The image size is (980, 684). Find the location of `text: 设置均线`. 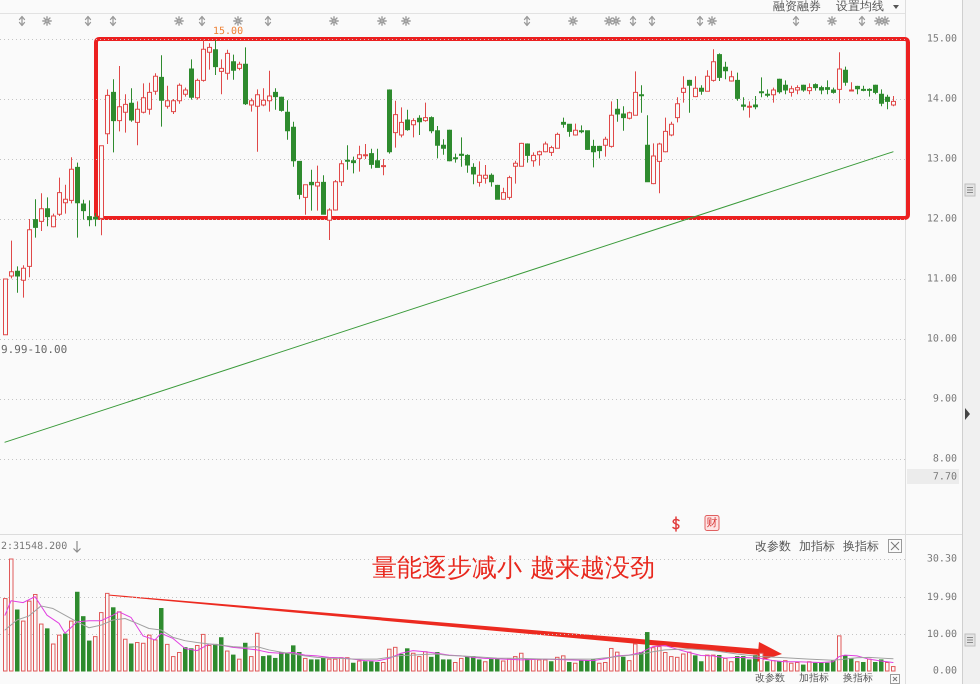

text: 设置均线 is located at coordinates (860, 7).